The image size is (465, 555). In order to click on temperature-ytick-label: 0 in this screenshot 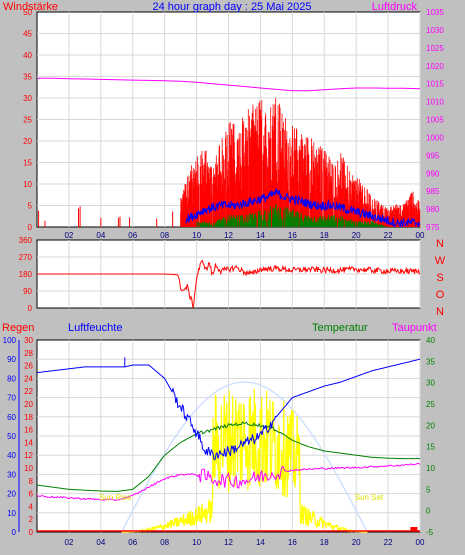, I will do `click(428, 511)`.